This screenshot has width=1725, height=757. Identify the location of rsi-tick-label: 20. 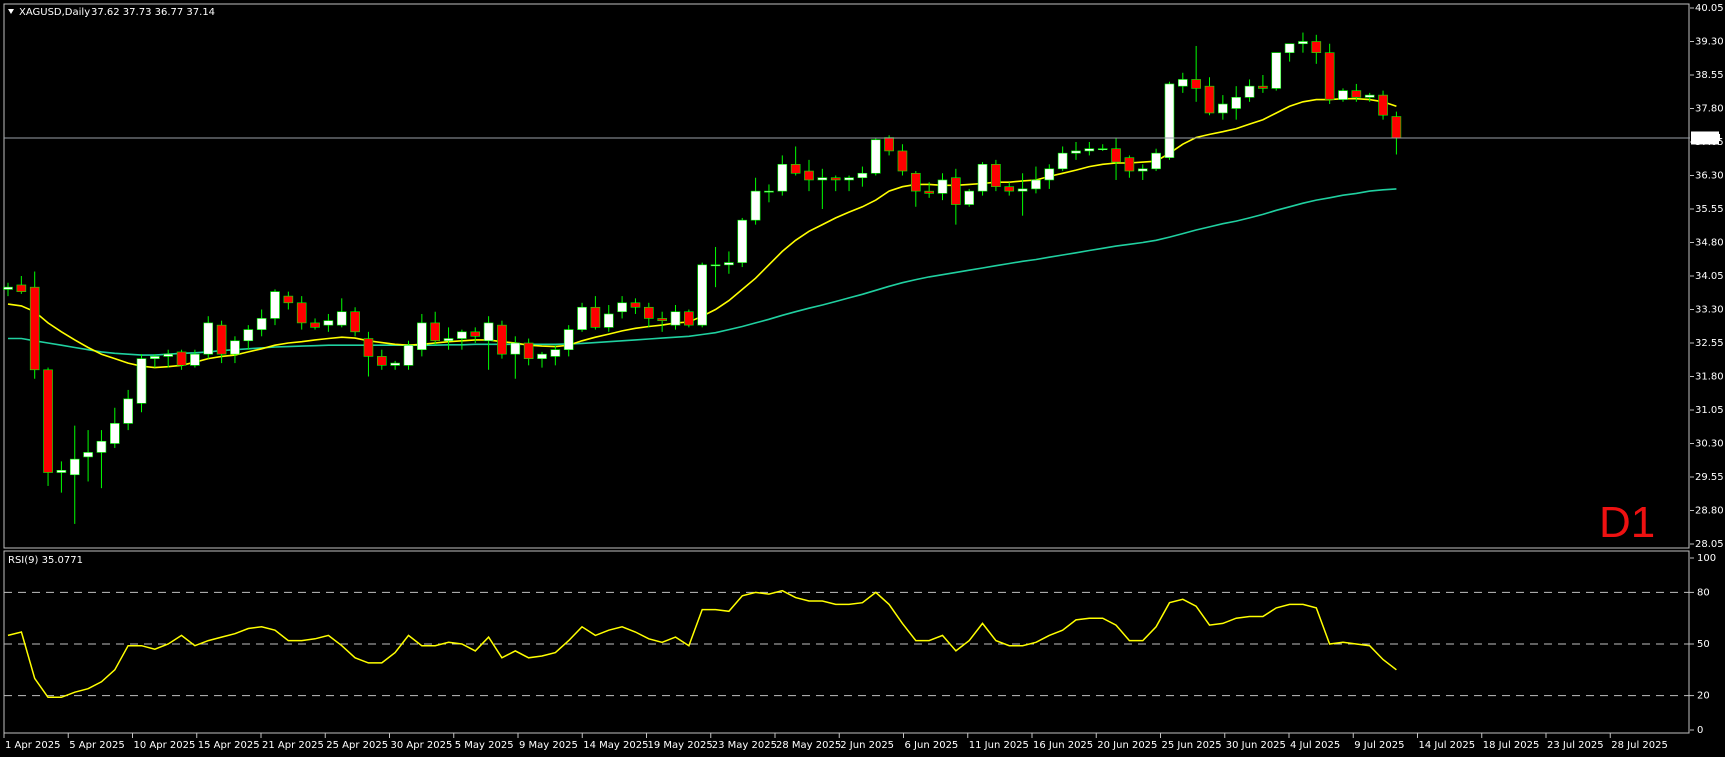
(1703, 696).